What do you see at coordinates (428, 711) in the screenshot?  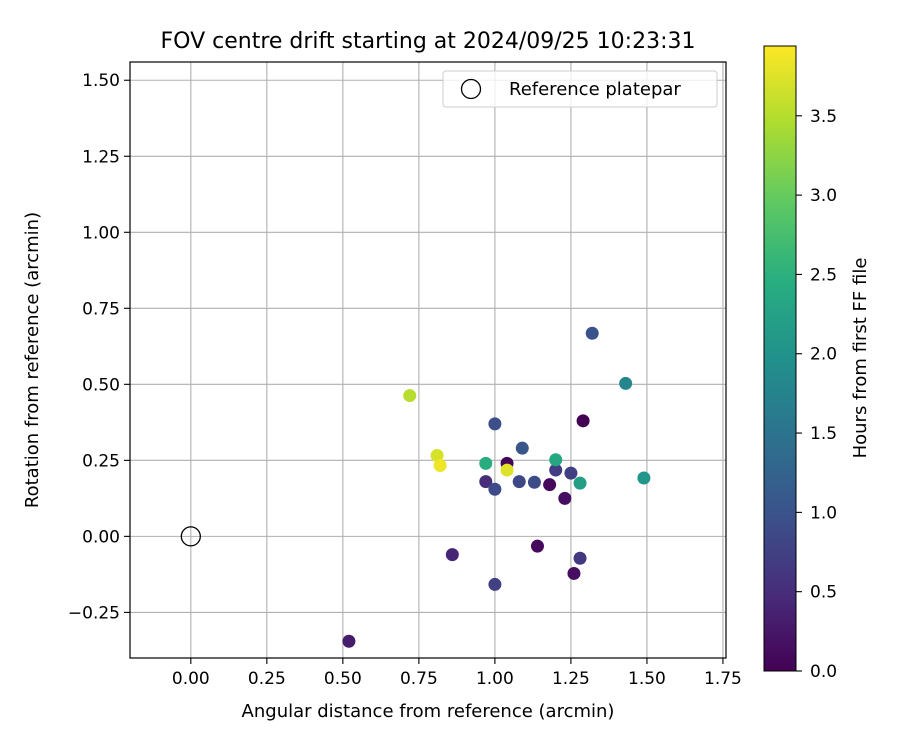 I see `x-axis-label: Angular distance from reference (arcmin)` at bounding box center [428, 711].